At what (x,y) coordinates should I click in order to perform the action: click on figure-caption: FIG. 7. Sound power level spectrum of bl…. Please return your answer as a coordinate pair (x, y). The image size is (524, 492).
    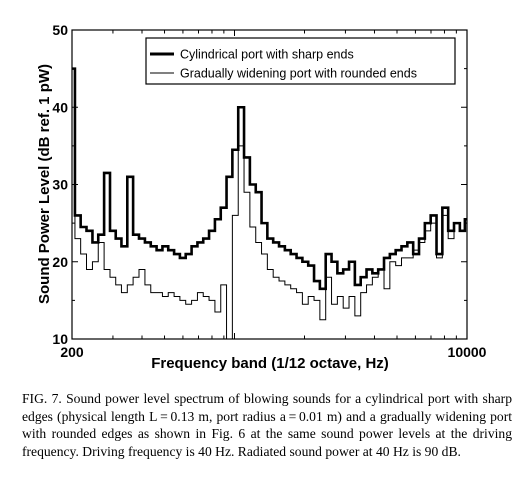
    Looking at the image, I should click on (267, 425).